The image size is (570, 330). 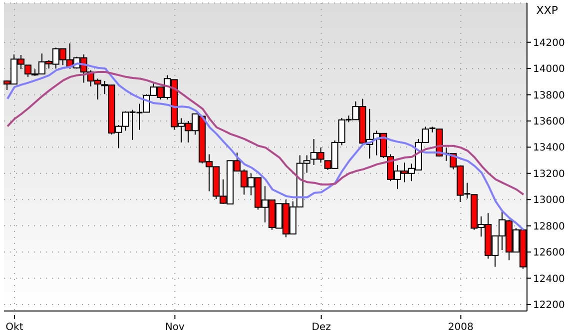 What do you see at coordinates (549, 279) in the screenshot?
I see `y-tick-label: 12400` at bounding box center [549, 279].